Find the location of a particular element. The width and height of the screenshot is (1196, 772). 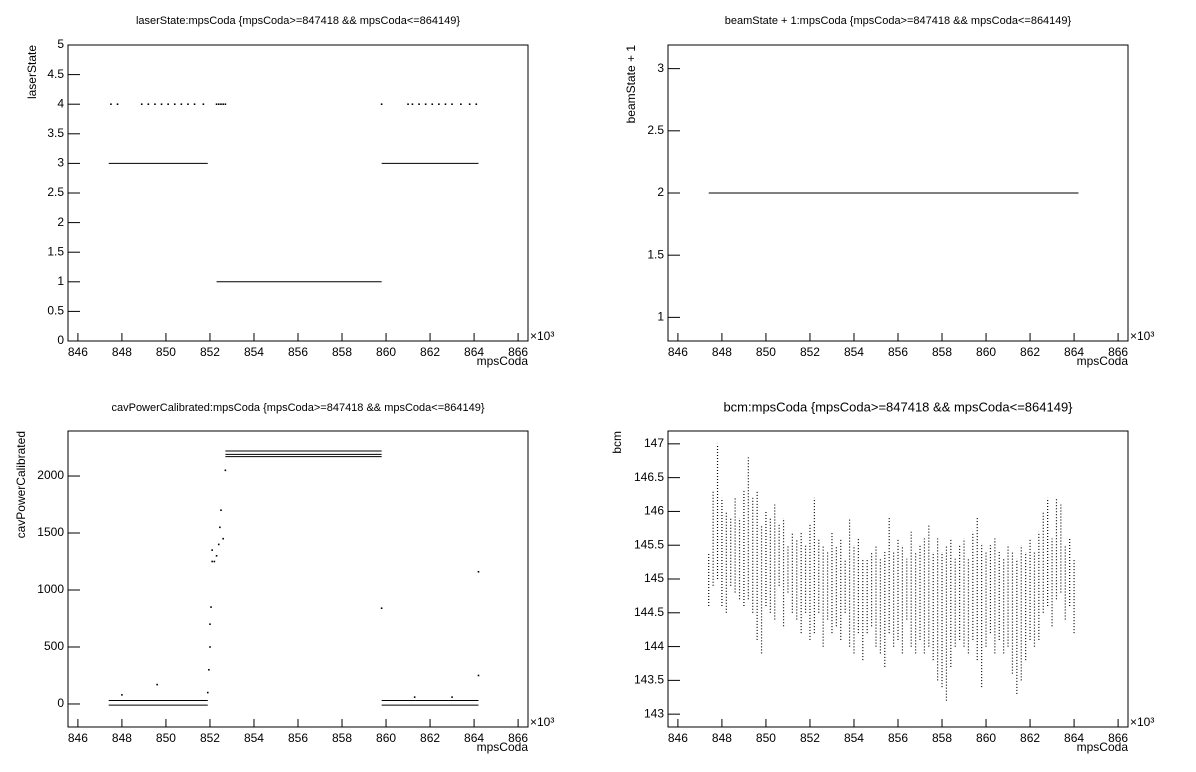

y-tick-label: 1 is located at coordinates (660, 317).